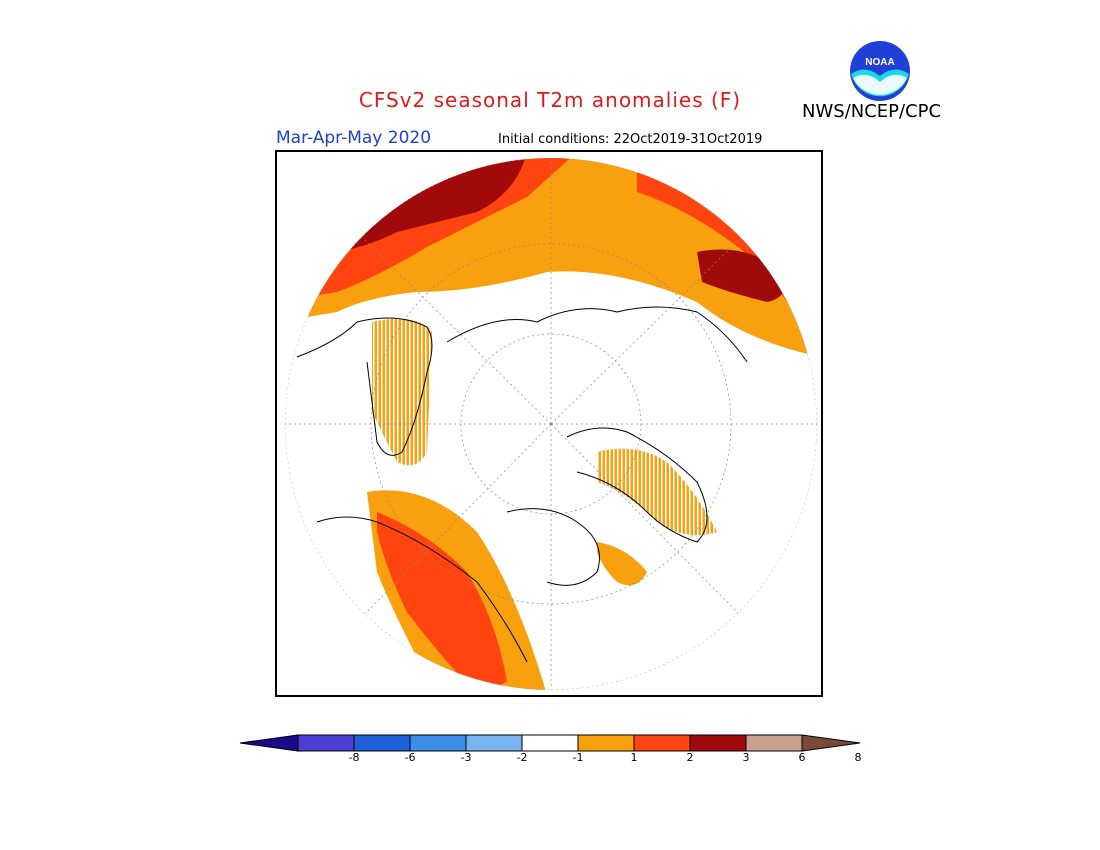 The height and width of the screenshot is (850, 1100). Describe the element at coordinates (880, 71) in the screenshot. I see `noaa-logo-icon: NOAA` at that location.